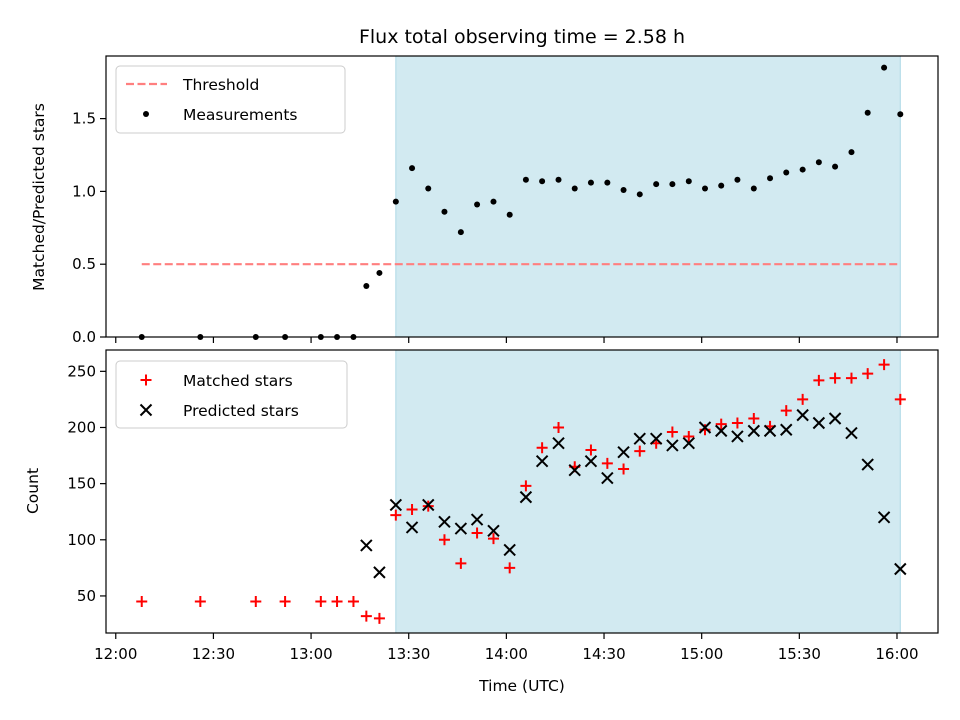 This screenshot has height=720, width=960. Describe the element at coordinates (146, 380) in the screenshot. I see `legend-matched-swatch` at that location.